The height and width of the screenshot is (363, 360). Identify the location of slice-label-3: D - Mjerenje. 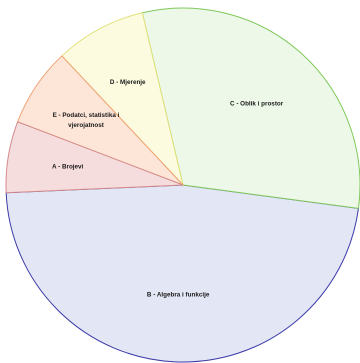
(128, 82).